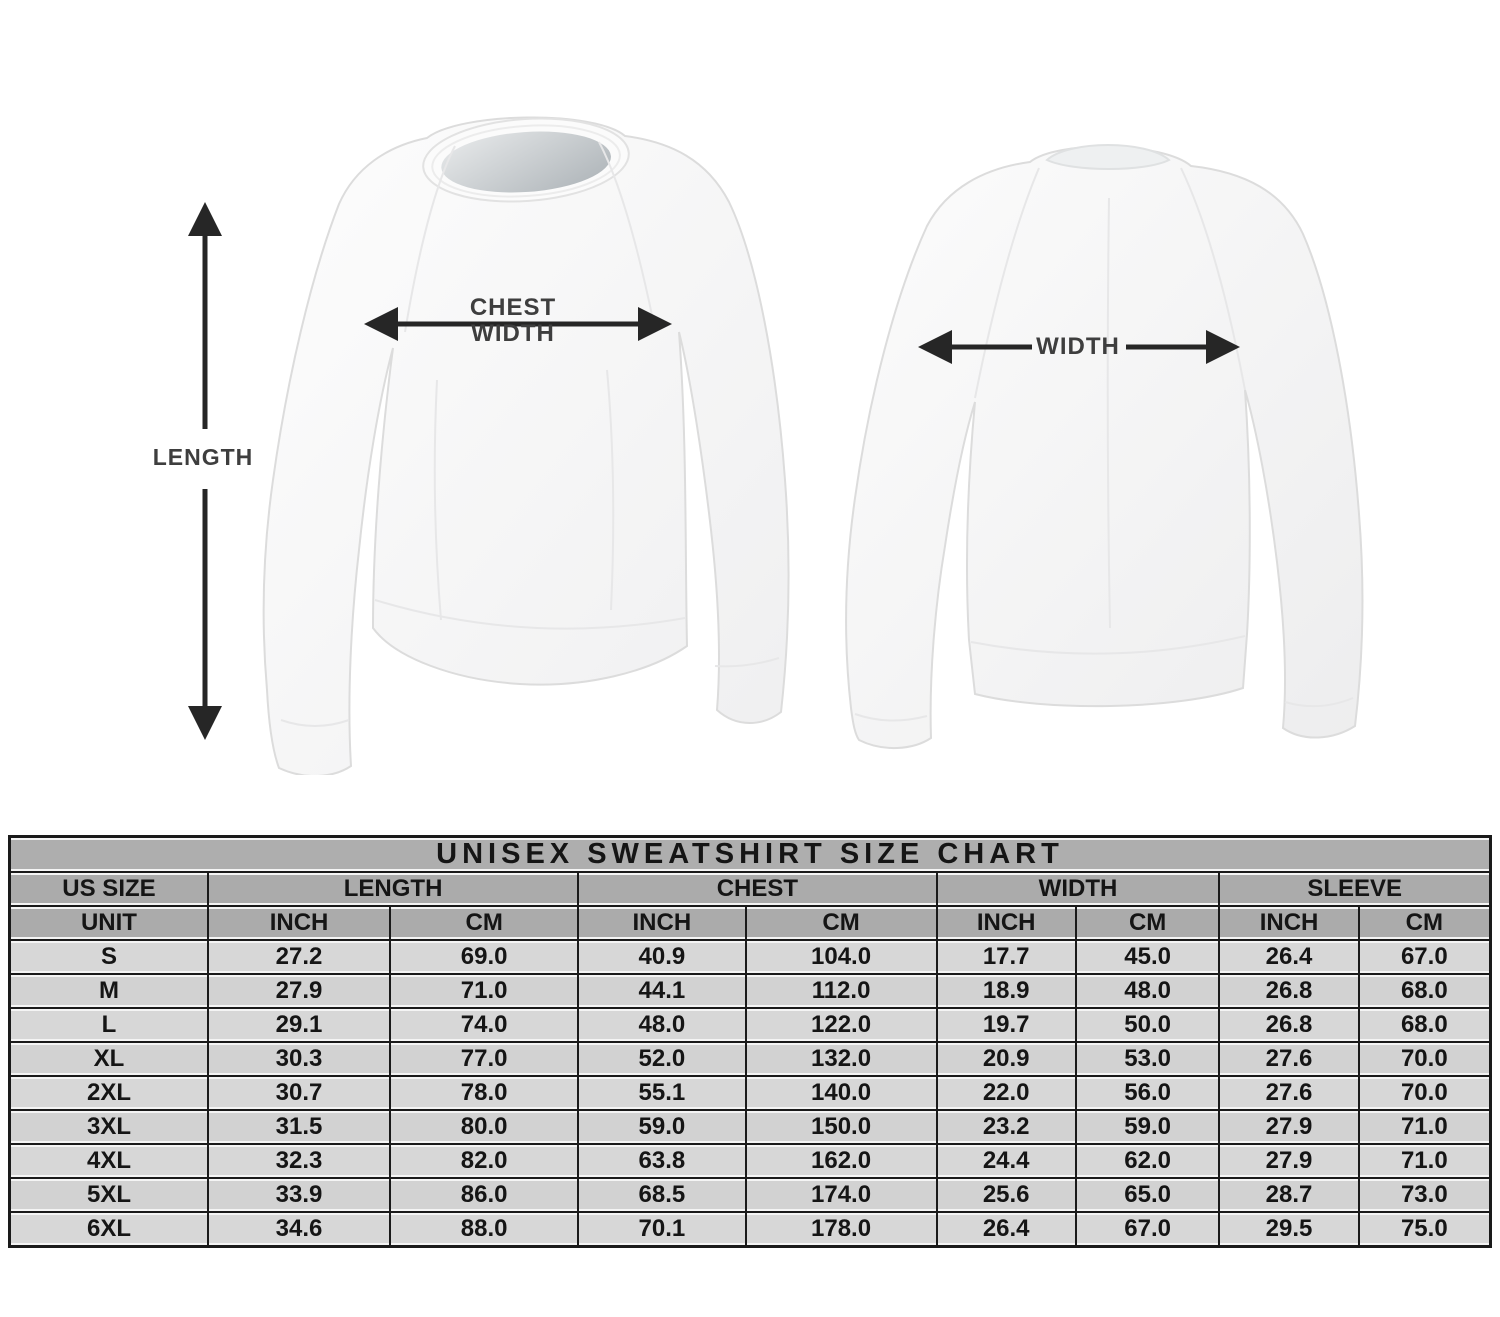  What do you see at coordinates (203, 457) in the screenshot?
I see `length-label: LENGTH` at bounding box center [203, 457].